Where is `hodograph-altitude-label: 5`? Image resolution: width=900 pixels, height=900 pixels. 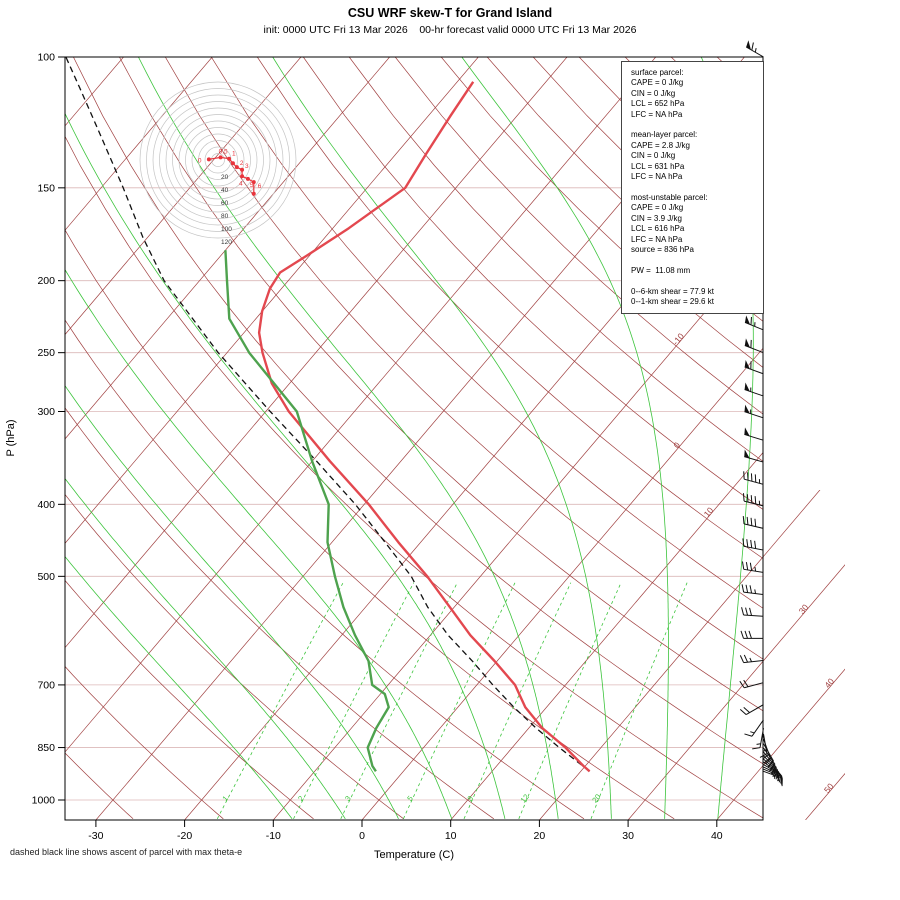 hodograph-altitude-label: 5 is located at coordinates (252, 185).